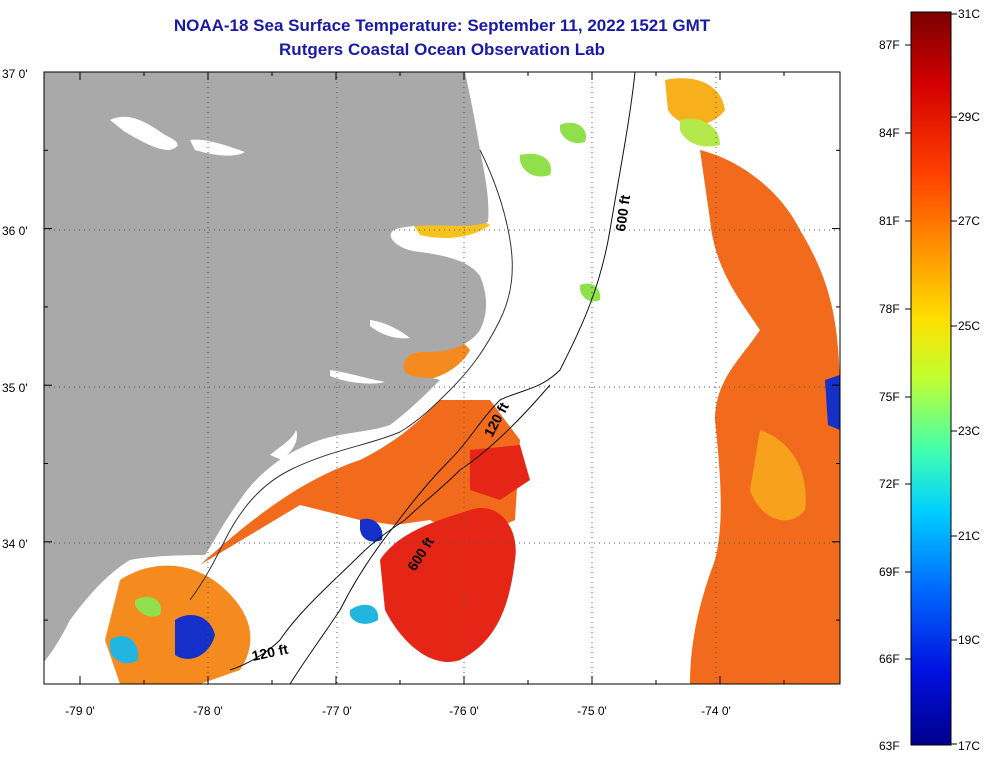  I want to click on lat-label-34: 34 0', so click(15, 544).